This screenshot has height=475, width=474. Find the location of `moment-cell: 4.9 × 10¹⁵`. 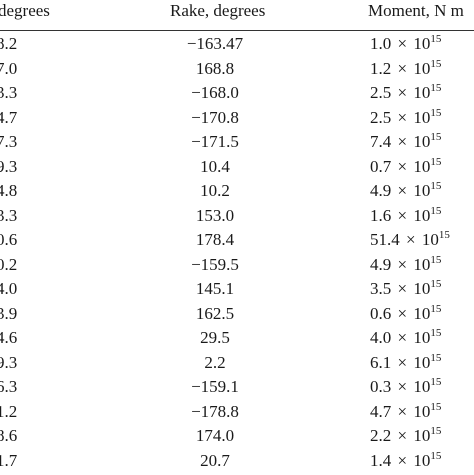

moment-cell: 4.9 × 10¹⁵ is located at coordinates (405, 266).